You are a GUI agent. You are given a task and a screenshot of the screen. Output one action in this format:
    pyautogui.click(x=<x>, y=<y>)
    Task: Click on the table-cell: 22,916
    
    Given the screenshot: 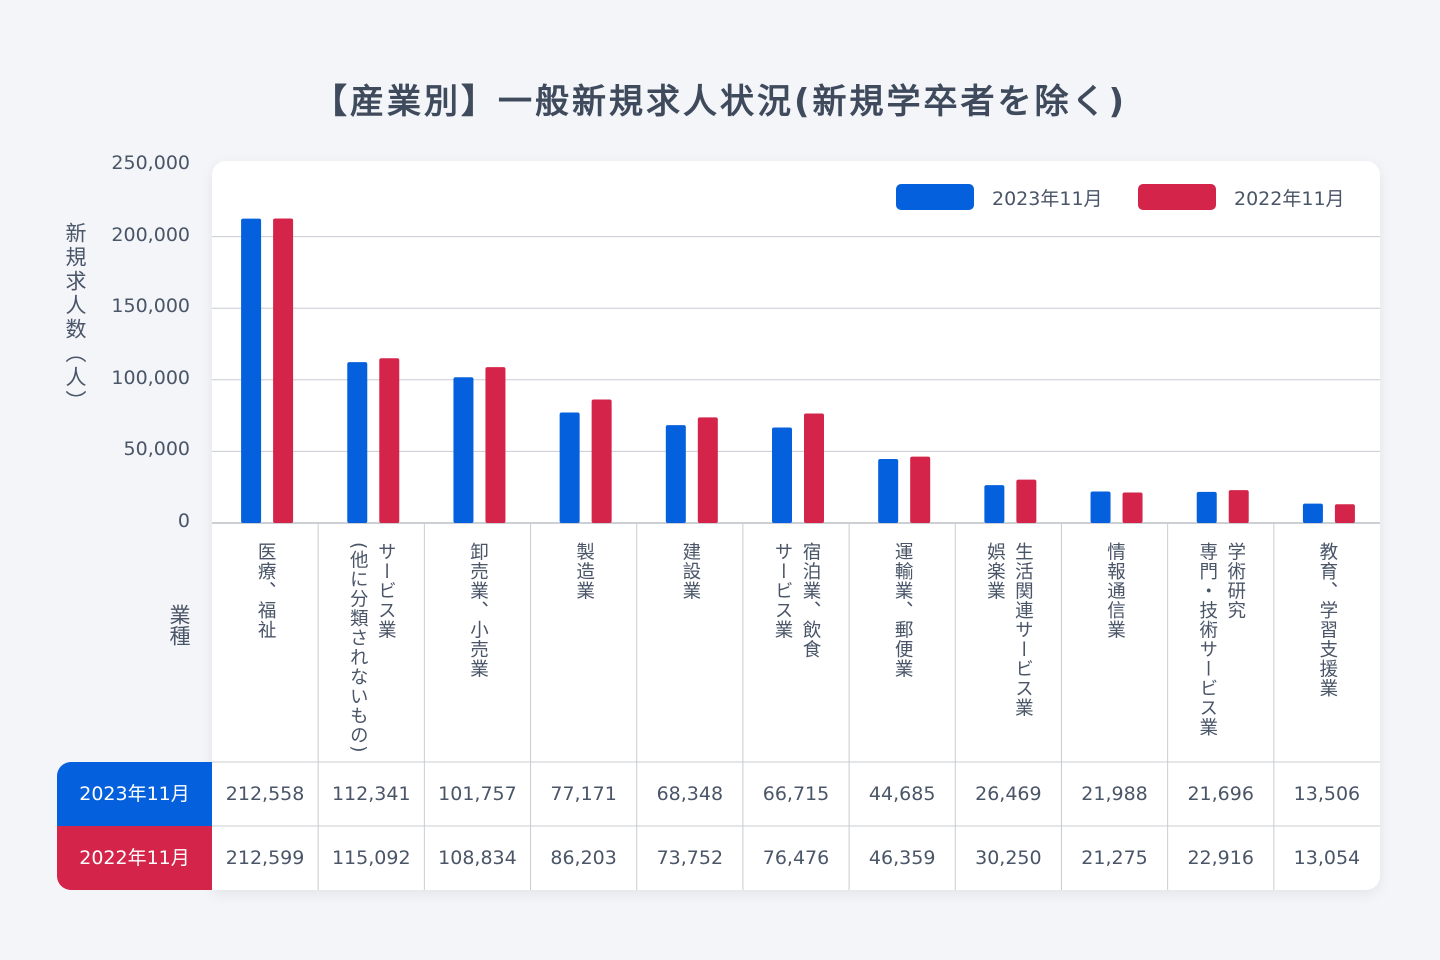 What is the action you would take?
    pyautogui.click(x=1220, y=858)
    